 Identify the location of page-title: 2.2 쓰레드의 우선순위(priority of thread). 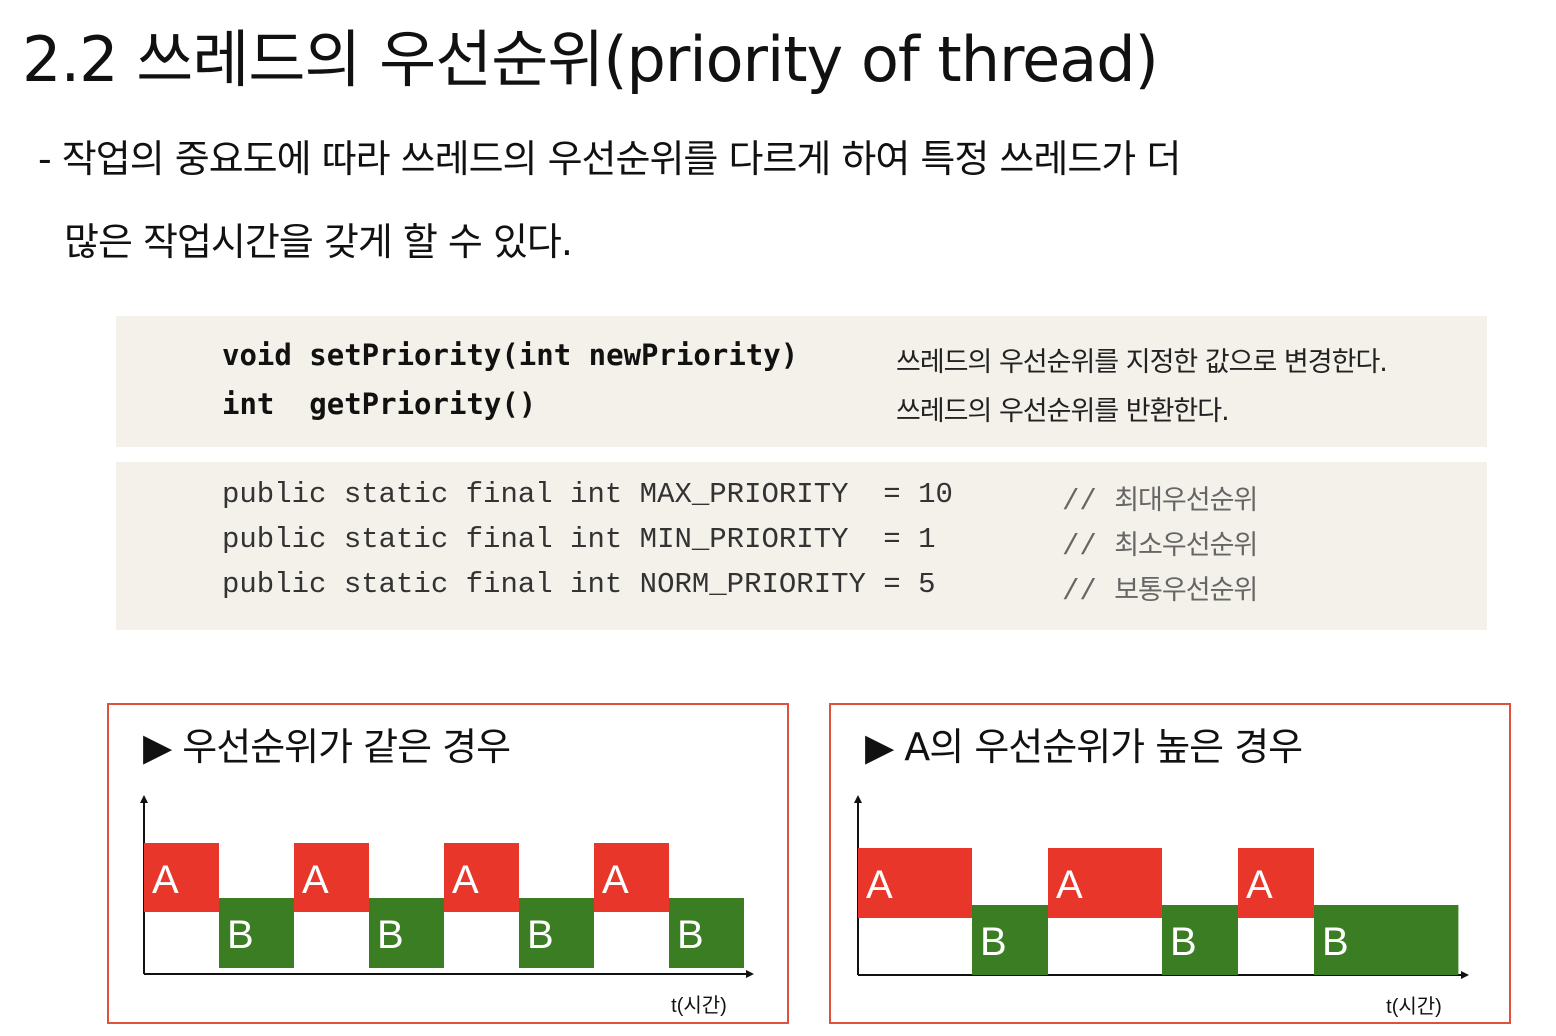
(590, 59).